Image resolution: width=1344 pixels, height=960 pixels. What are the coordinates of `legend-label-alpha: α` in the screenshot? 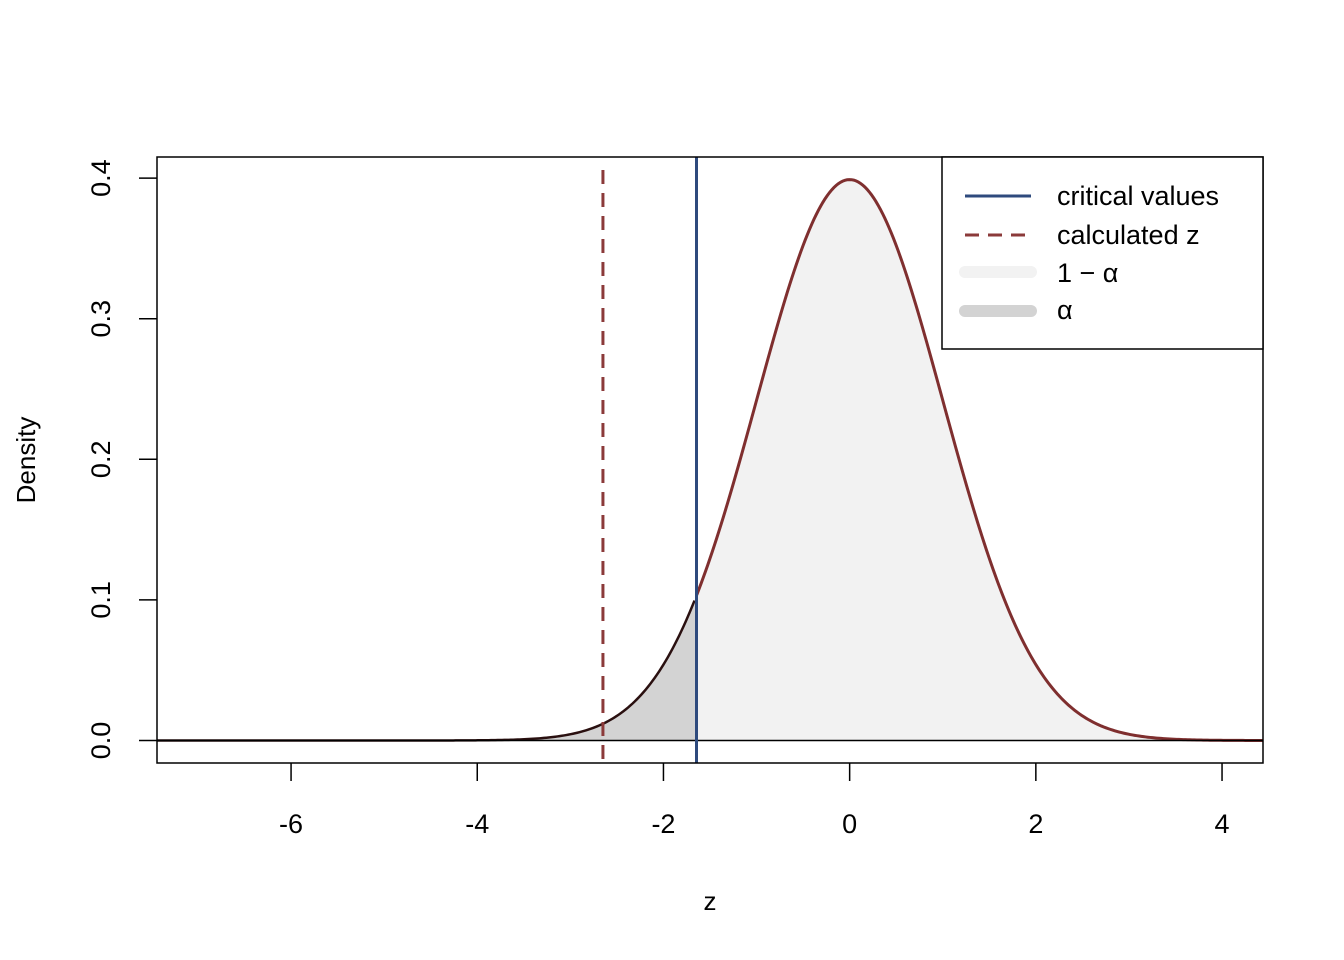 It's located at (1065, 310).